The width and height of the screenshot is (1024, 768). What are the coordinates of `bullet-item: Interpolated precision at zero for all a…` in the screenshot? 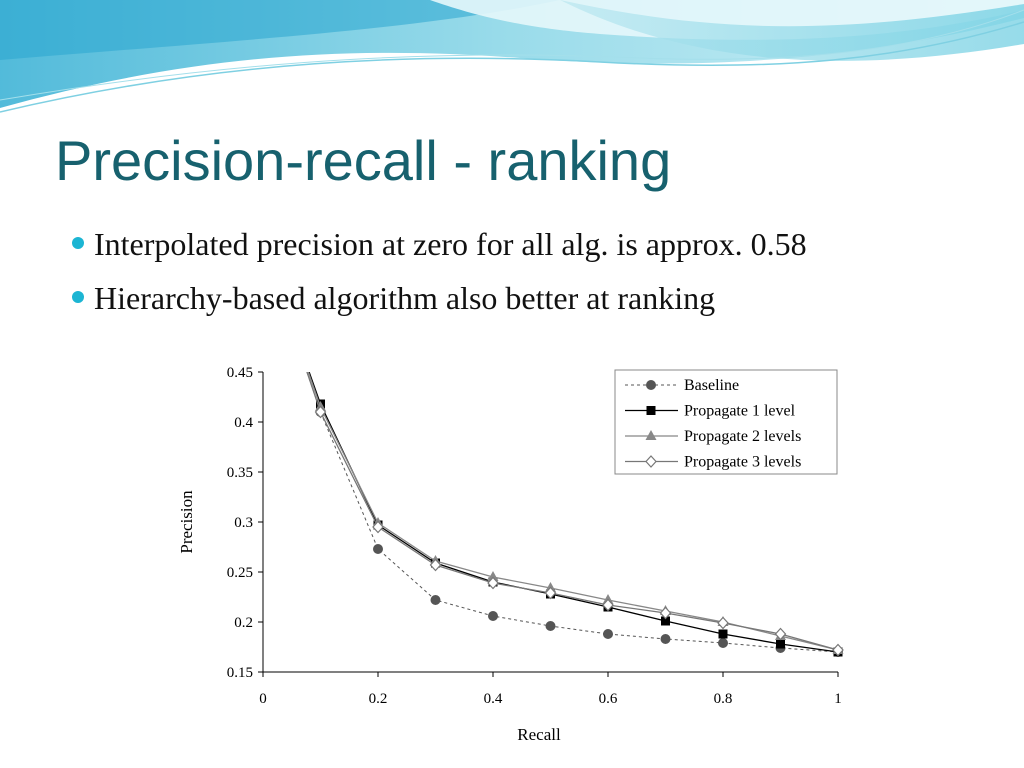 It's located at (439, 249).